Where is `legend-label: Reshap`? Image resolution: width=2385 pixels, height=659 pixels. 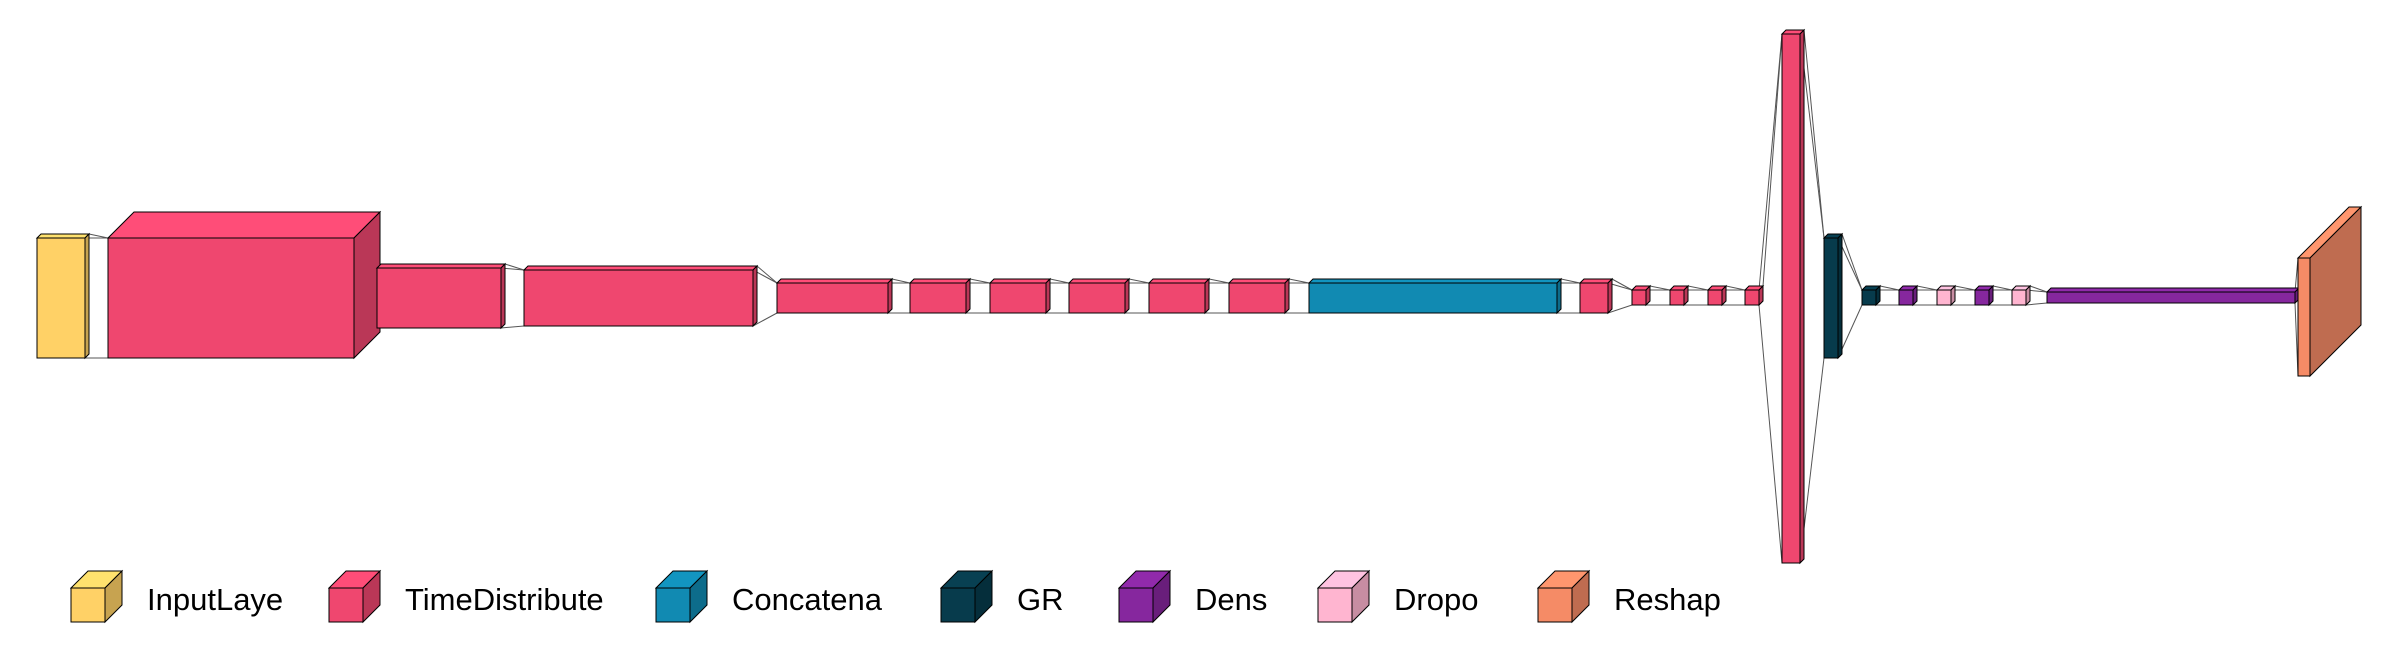
legend-label: Reshap is located at coordinates (1667, 599).